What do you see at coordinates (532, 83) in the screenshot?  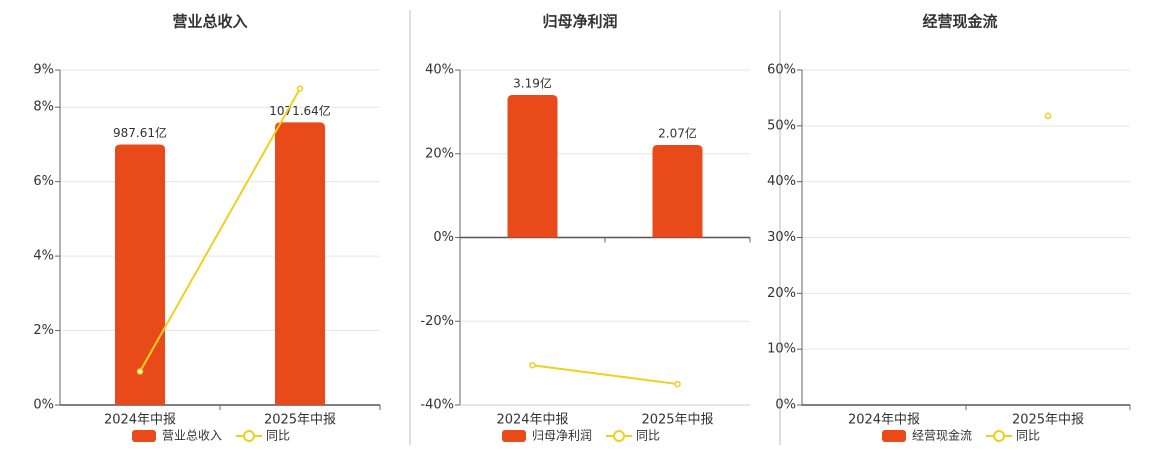 I see `data-label: 3.19亿` at bounding box center [532, 83].